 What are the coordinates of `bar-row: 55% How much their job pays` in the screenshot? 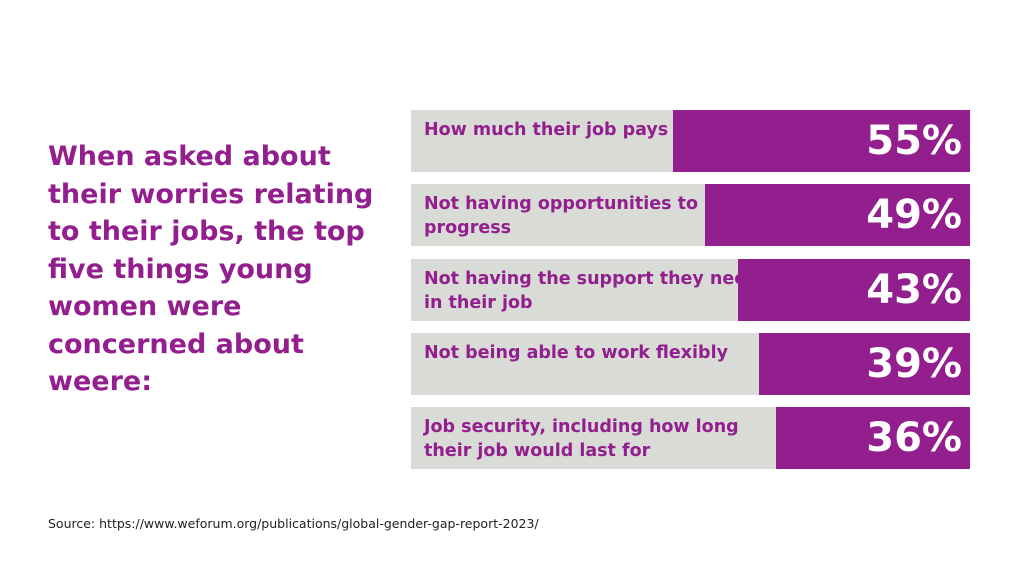 It's located at (690, 141).